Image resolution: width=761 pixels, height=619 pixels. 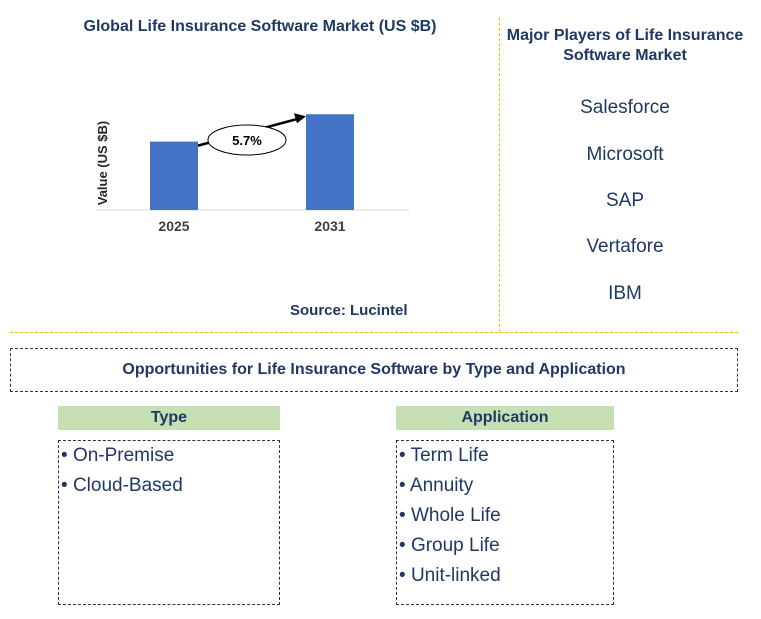 What do you see at coordinates (450, 515) in the screenshot?
I see `application-item: • Whole Life` at bounding box center [450, 515].